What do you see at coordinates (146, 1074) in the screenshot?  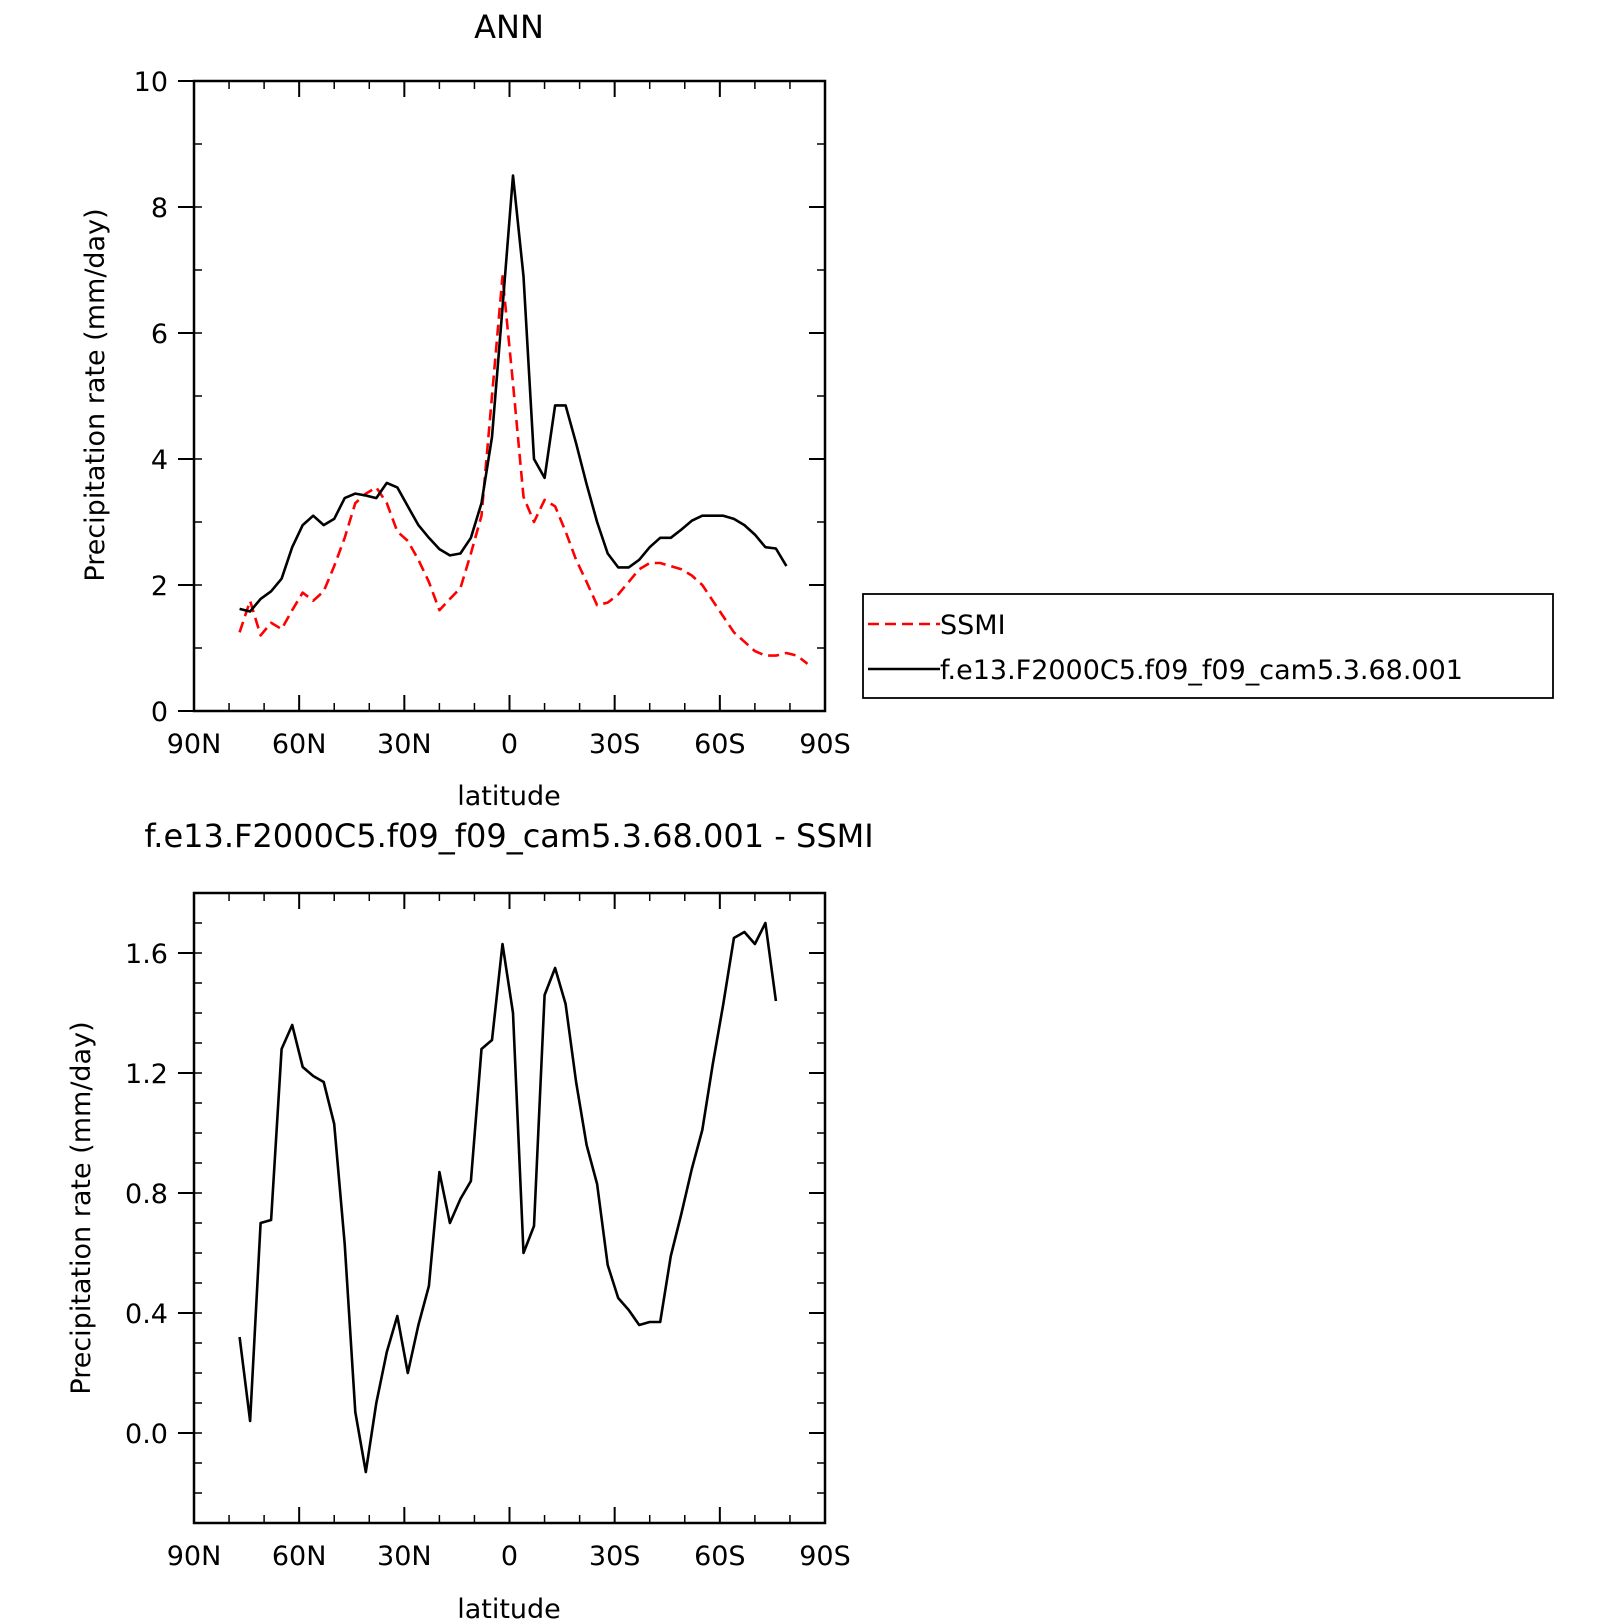 I see `y-tick-label: 1.2` at bounding box center [146, 1074].